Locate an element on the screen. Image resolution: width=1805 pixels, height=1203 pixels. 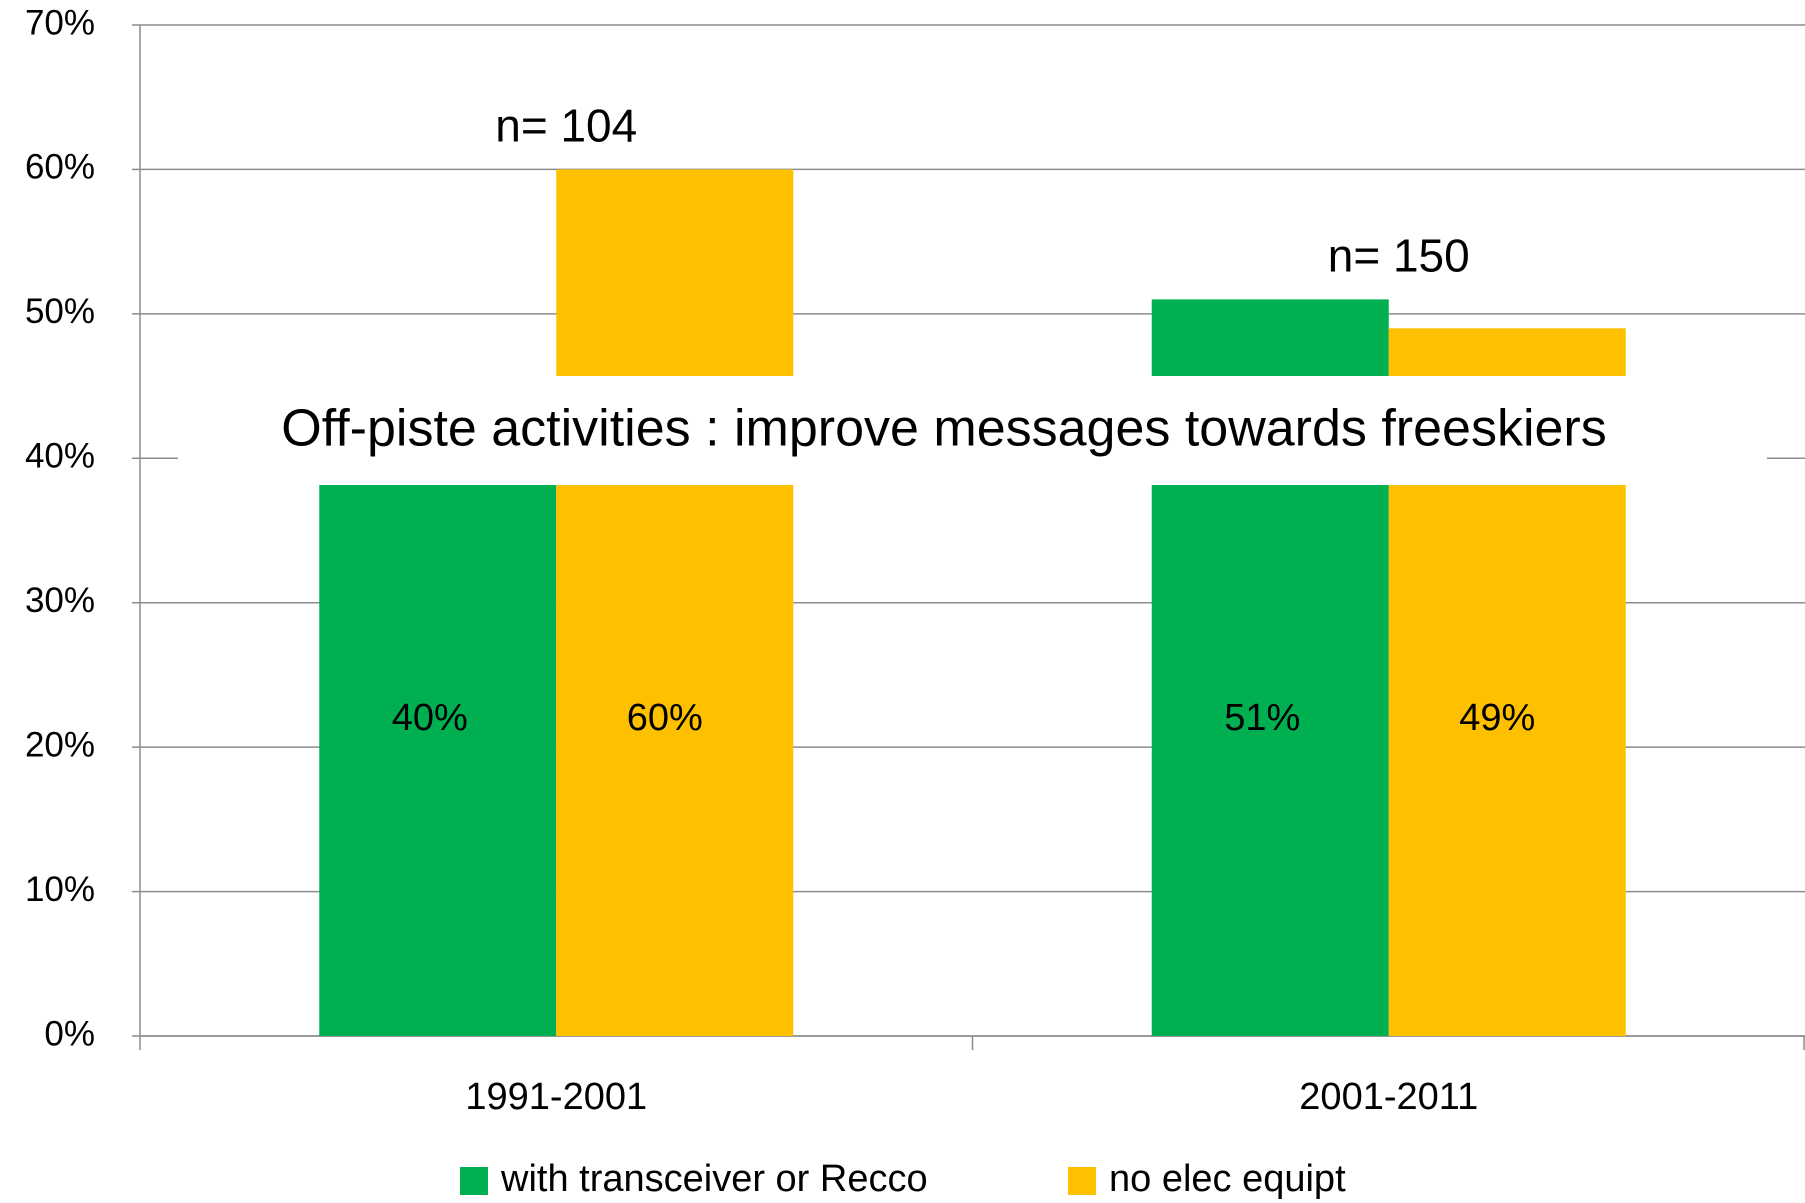
title-banner is located at coordinates (972, 430).